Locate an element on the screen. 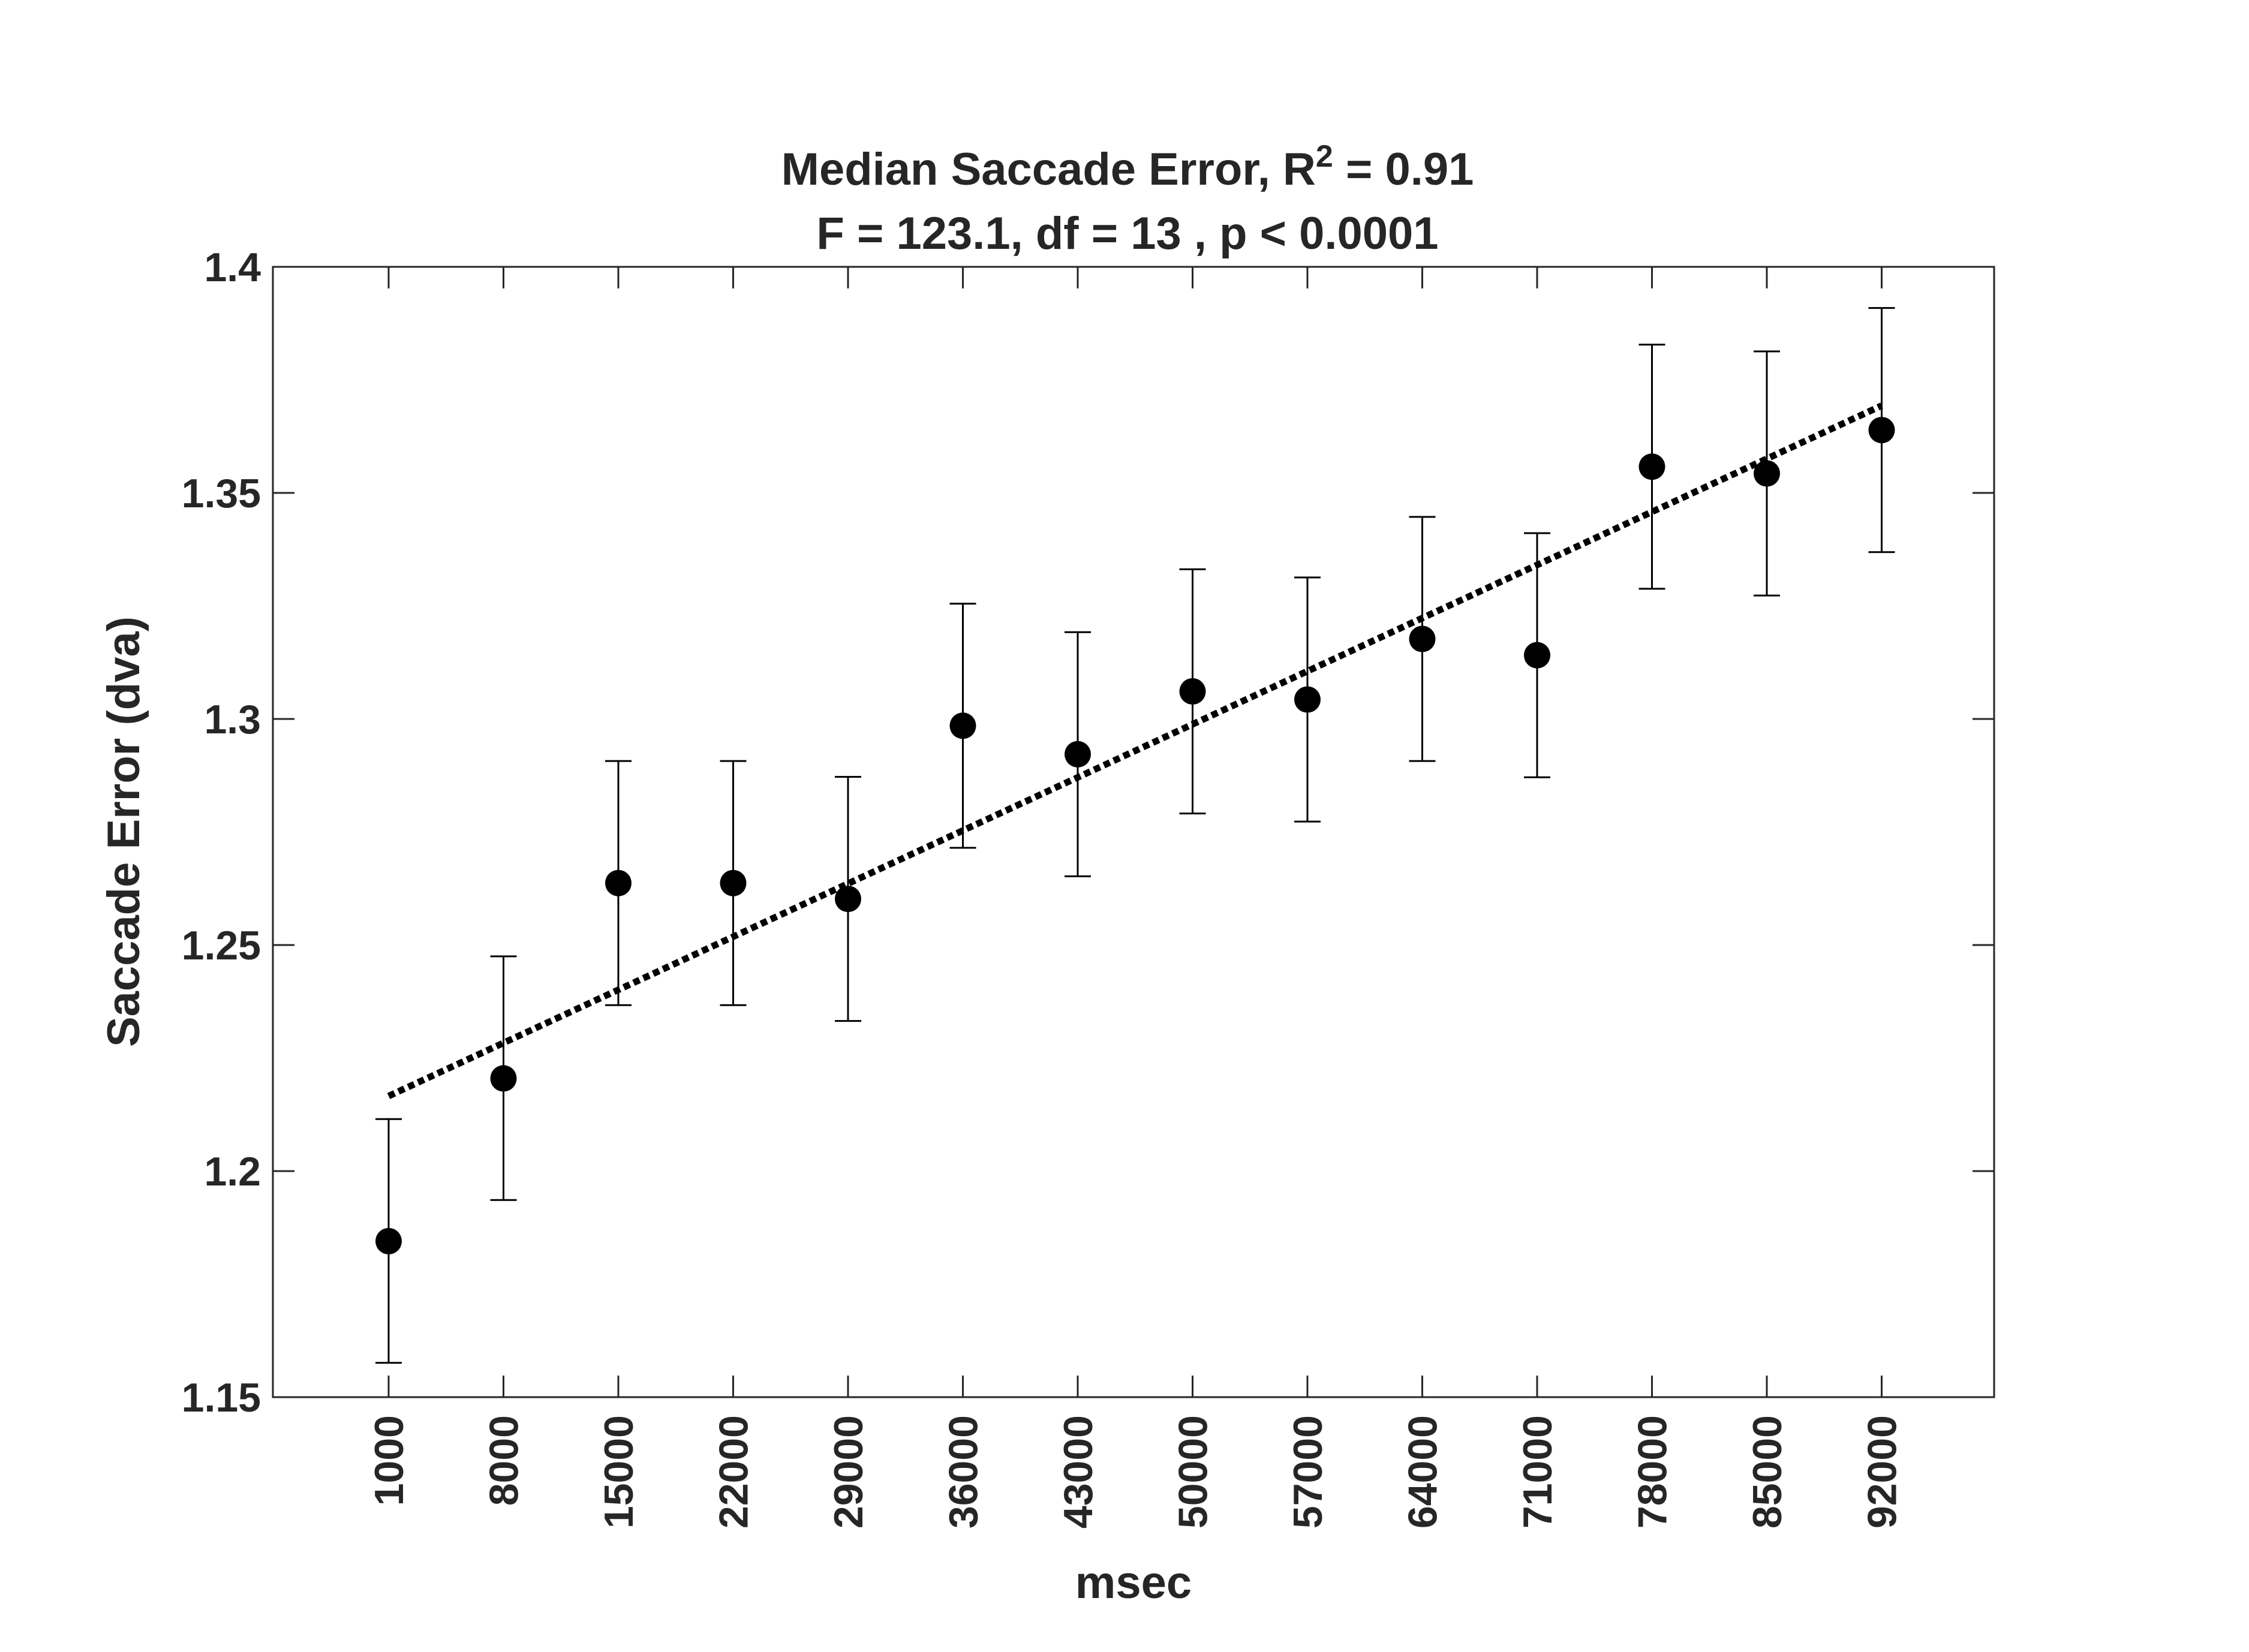  y-axis-title: Saccade Error (dva) is located at coordinates (123, 831).